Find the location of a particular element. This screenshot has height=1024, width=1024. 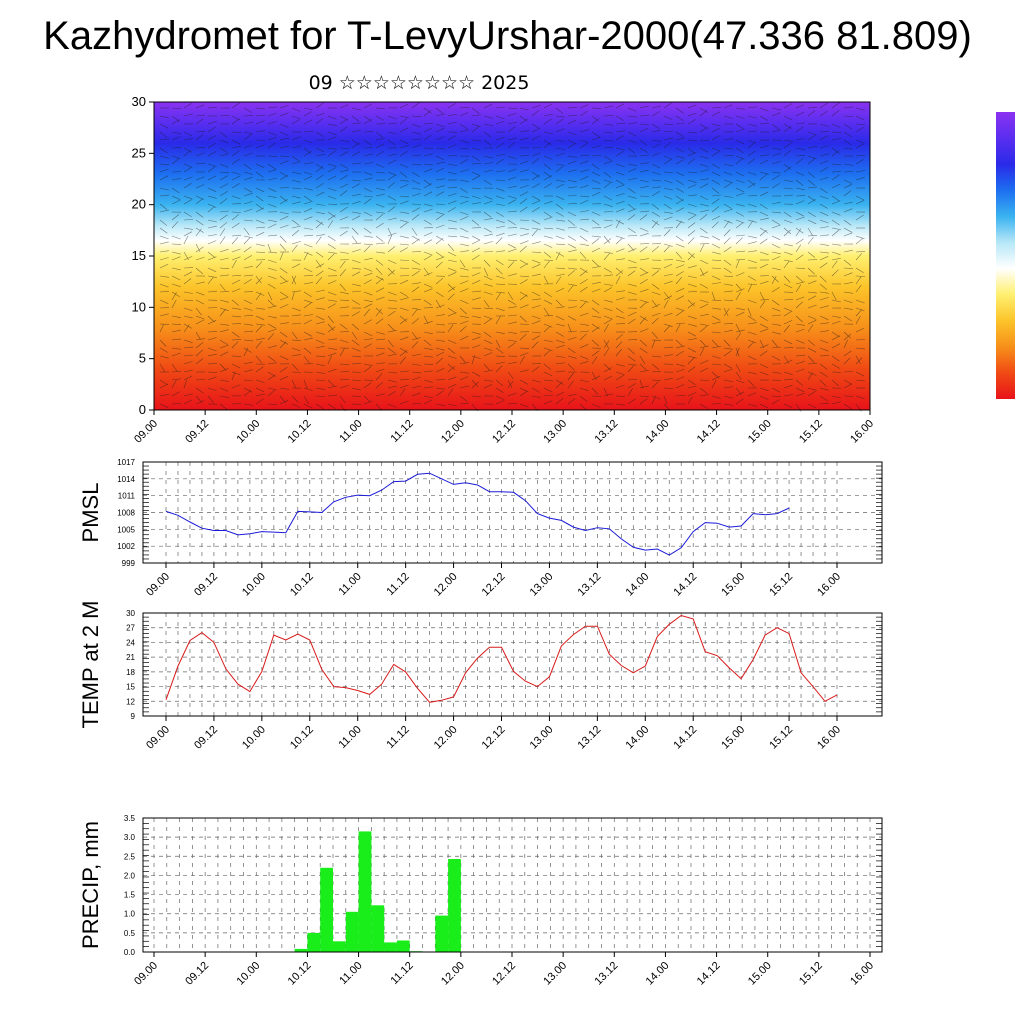

pmsl-line is located at coordinates (477, 514).